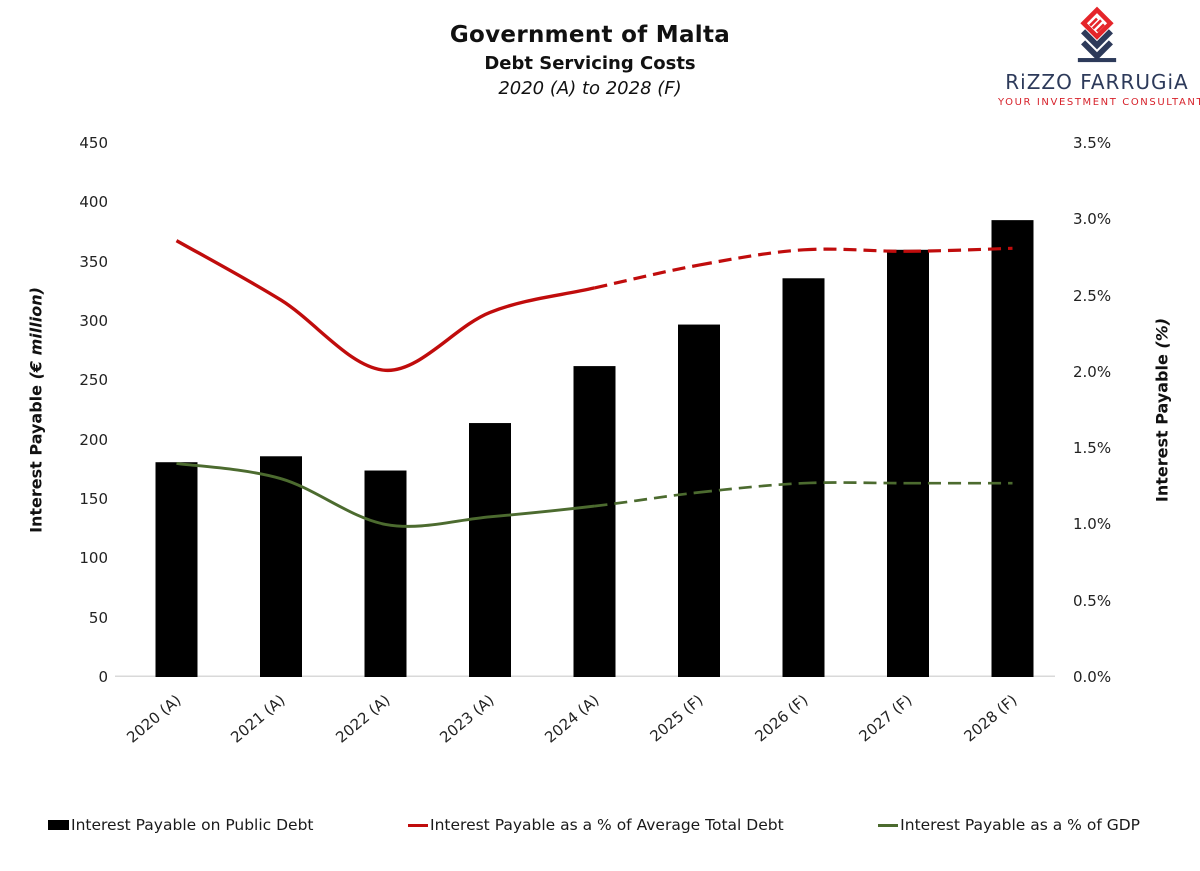 The image size is (1200, 871). What do you see at coordinates (258, 719) in the screenshot?
I see `x-axis-label-2021 (A): 2021 (A)` at bounding box center [258, 719].